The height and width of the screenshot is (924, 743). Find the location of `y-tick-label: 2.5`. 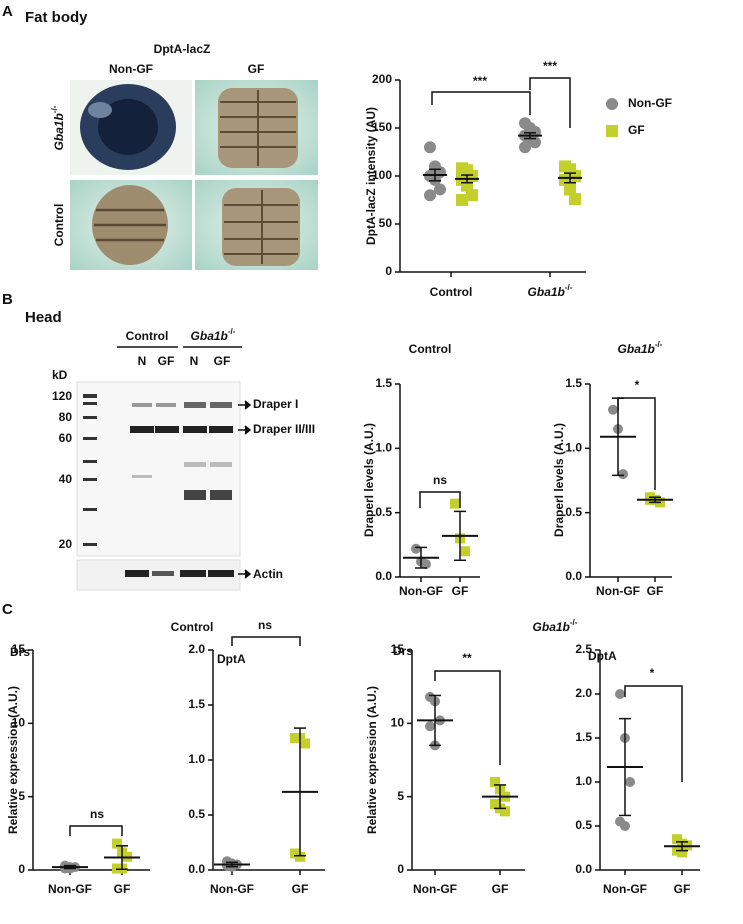

y-tick-label: 2.5 is located at coordinates (583, 649).